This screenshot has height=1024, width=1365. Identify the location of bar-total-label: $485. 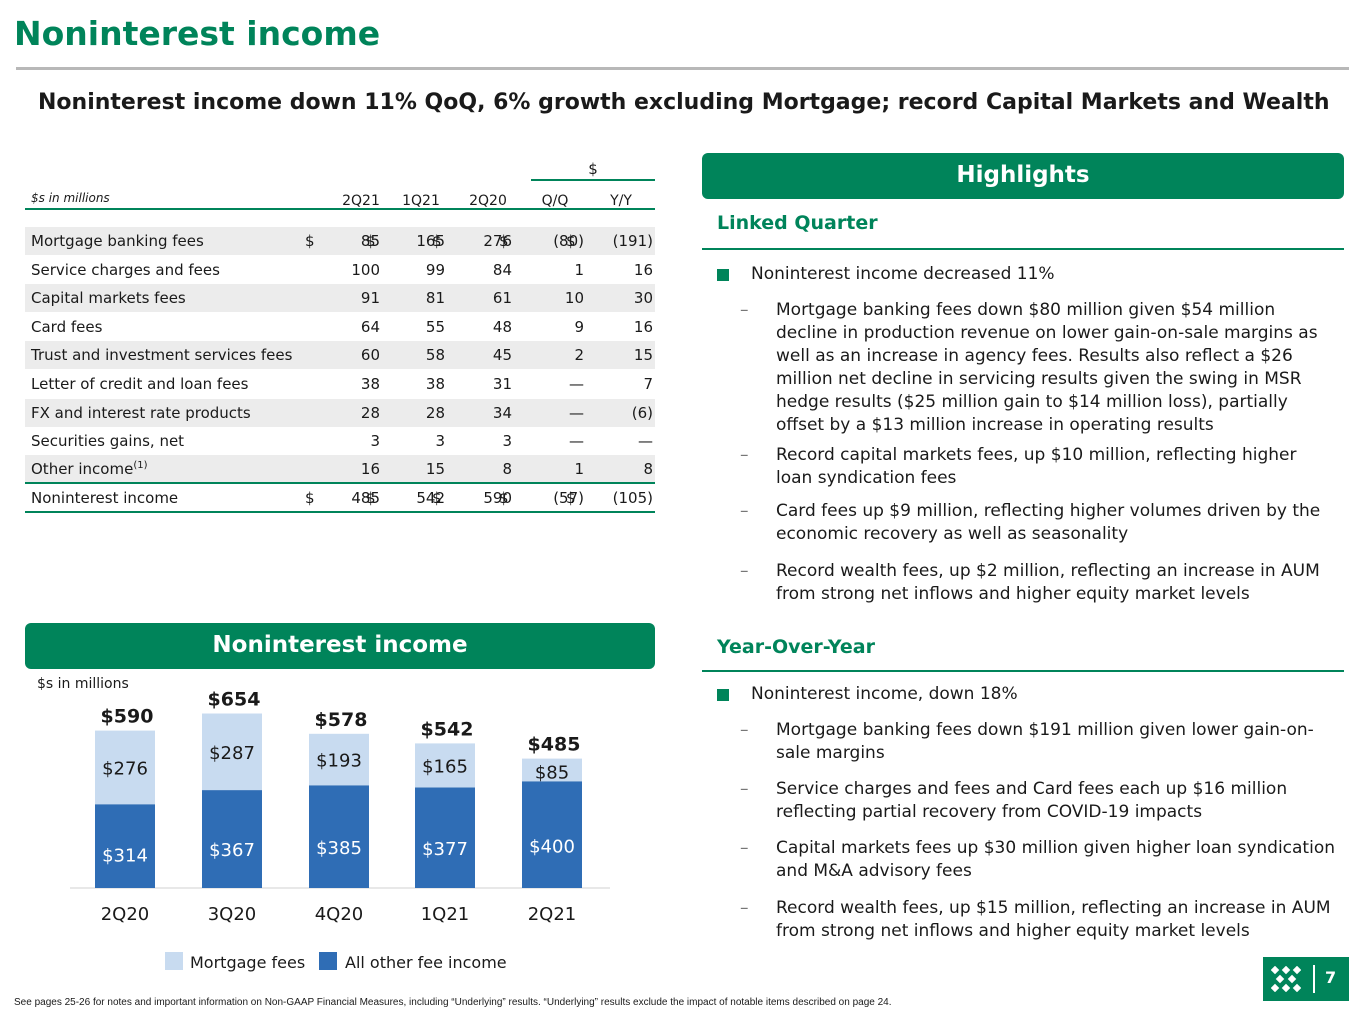
(554, 745).